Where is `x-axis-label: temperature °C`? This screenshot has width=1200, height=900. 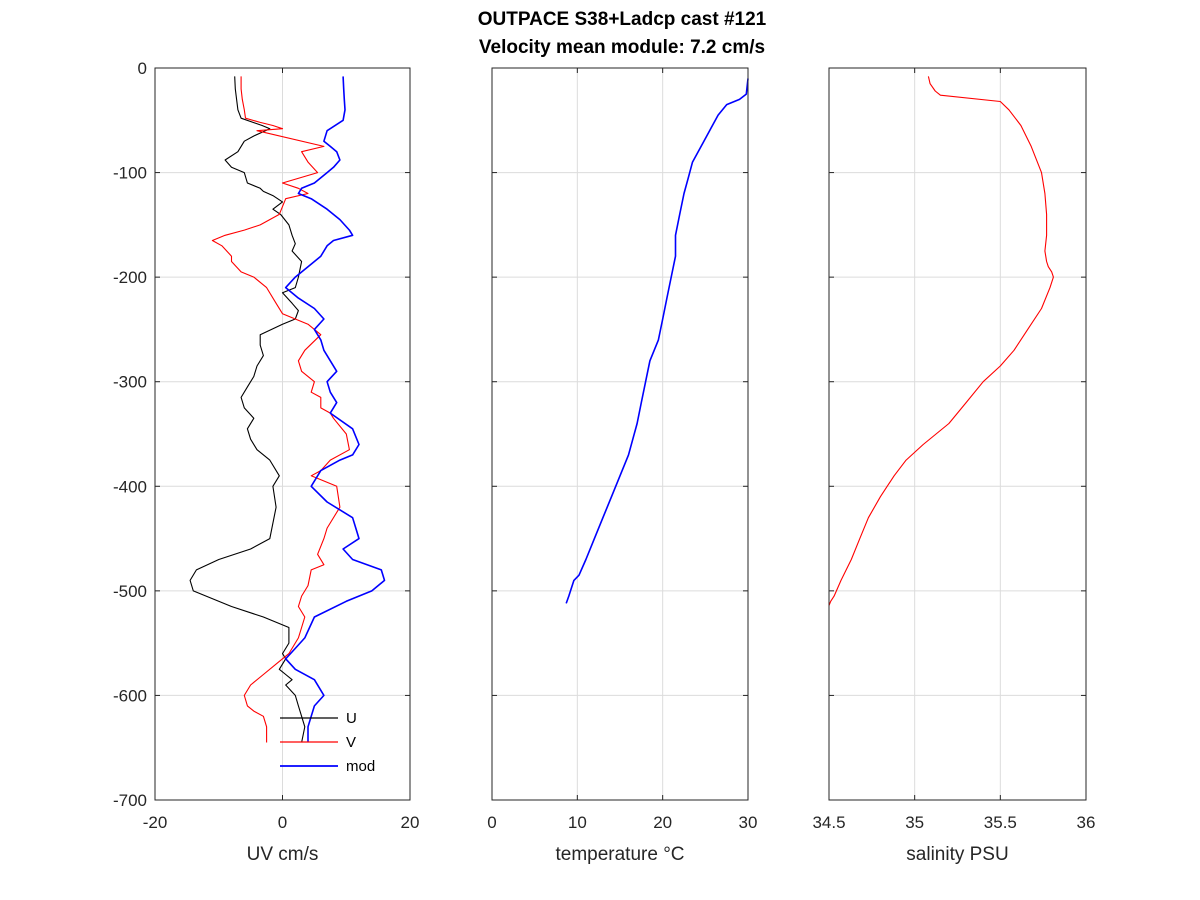
x-axis-label: temperature °C is located at coordinates (619, 854).